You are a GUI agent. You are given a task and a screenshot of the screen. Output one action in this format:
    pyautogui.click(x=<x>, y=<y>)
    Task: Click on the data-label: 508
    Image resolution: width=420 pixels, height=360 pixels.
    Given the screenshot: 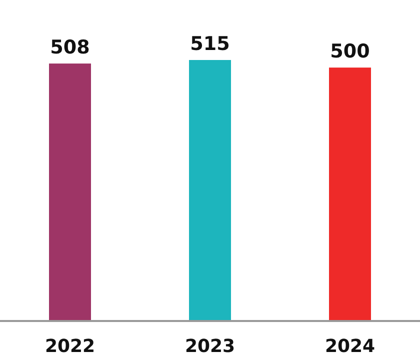 What is the action you would take?
    pyautogui.click(x=70, y=47)
    